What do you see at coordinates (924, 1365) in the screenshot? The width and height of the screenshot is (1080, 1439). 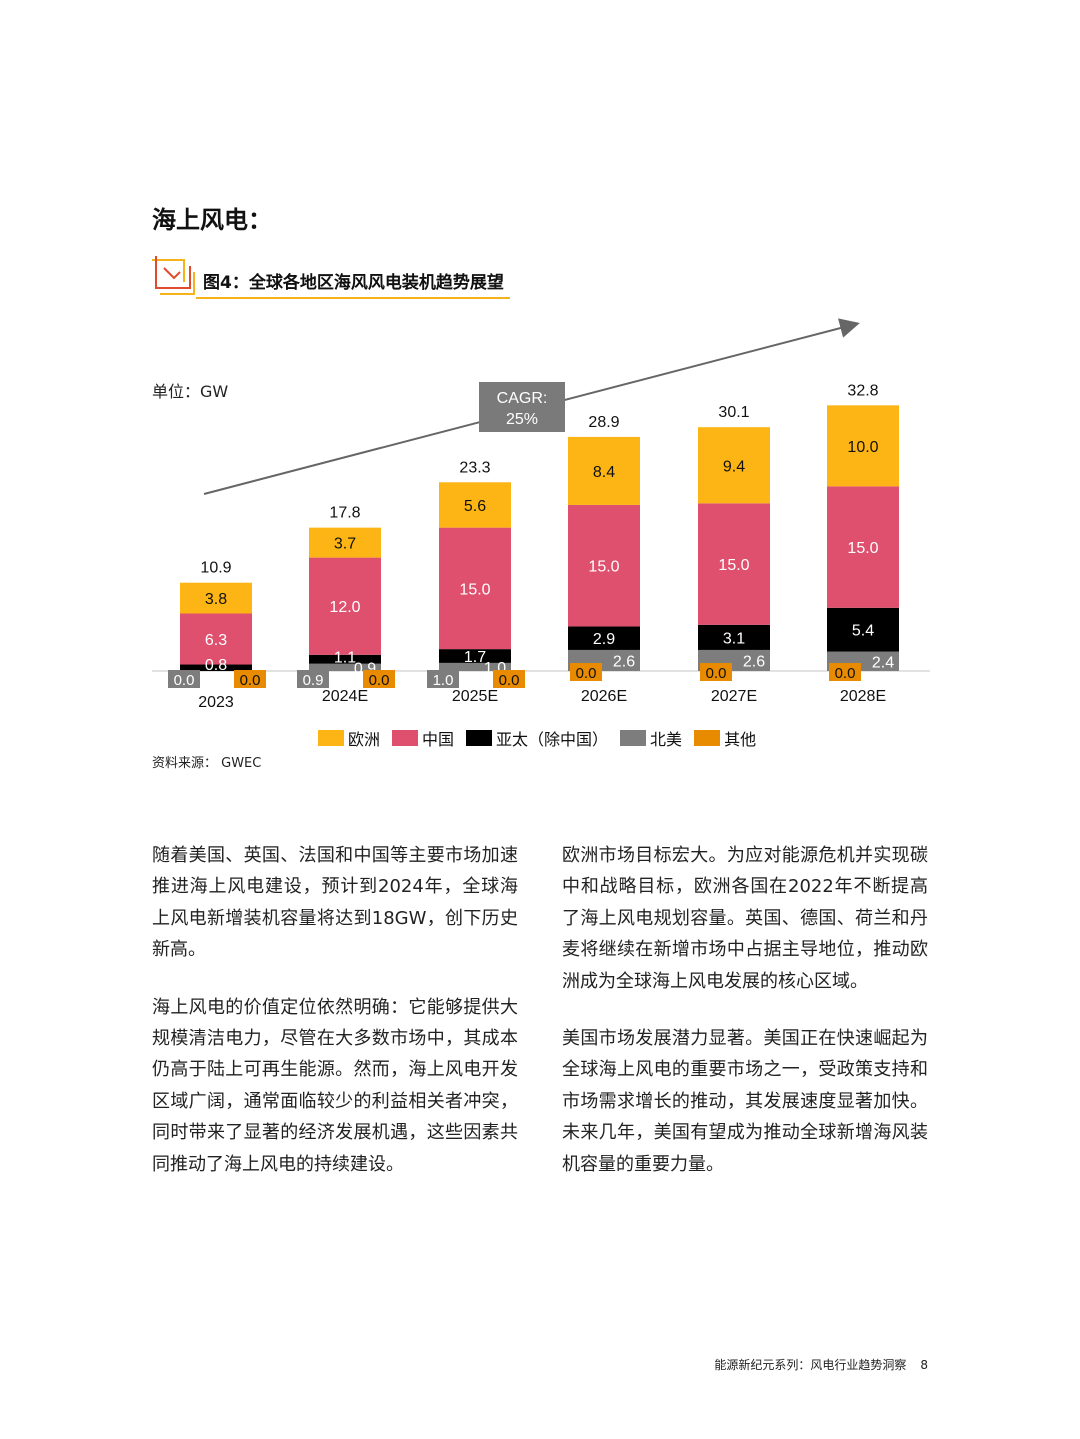 I see `page-number: 8` at bounding box center [924, 1365].